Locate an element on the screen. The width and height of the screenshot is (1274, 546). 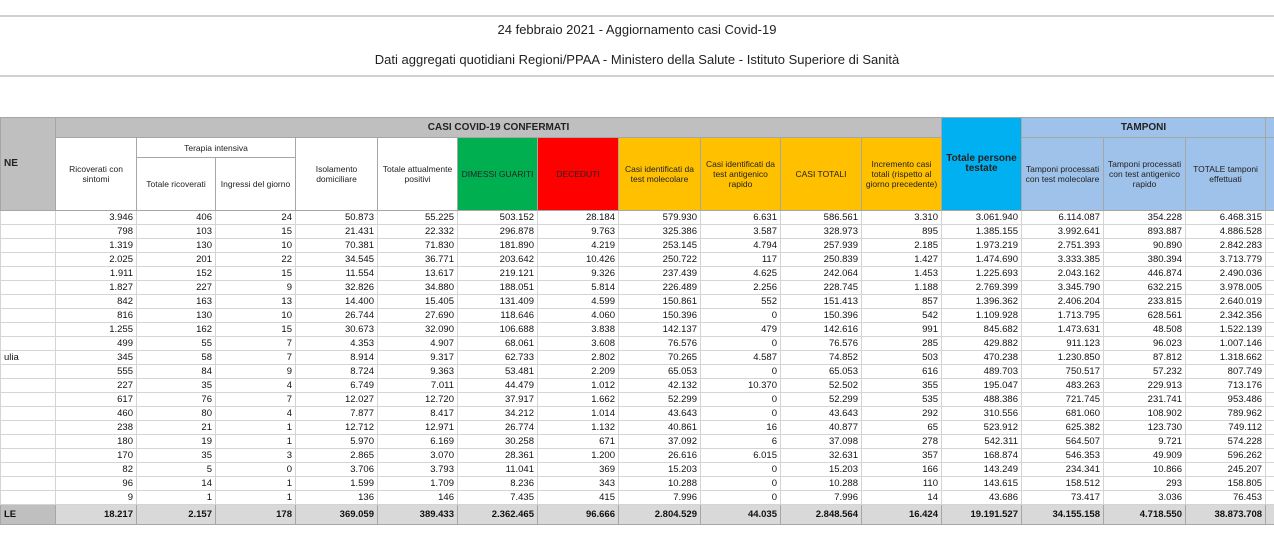
cell: 14 is located at coordinates (176, 483).